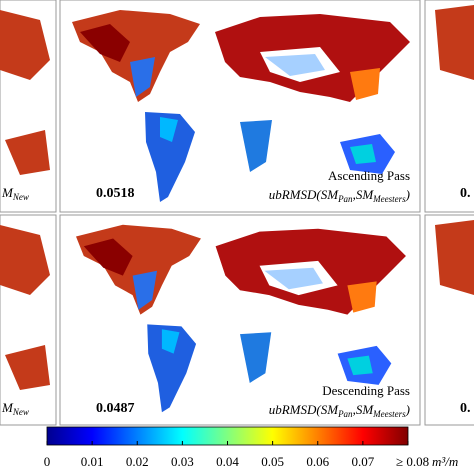 The width and height of the screenshot is (474, 474). I want to click on tick-label: 0.01, so click(92, 461).